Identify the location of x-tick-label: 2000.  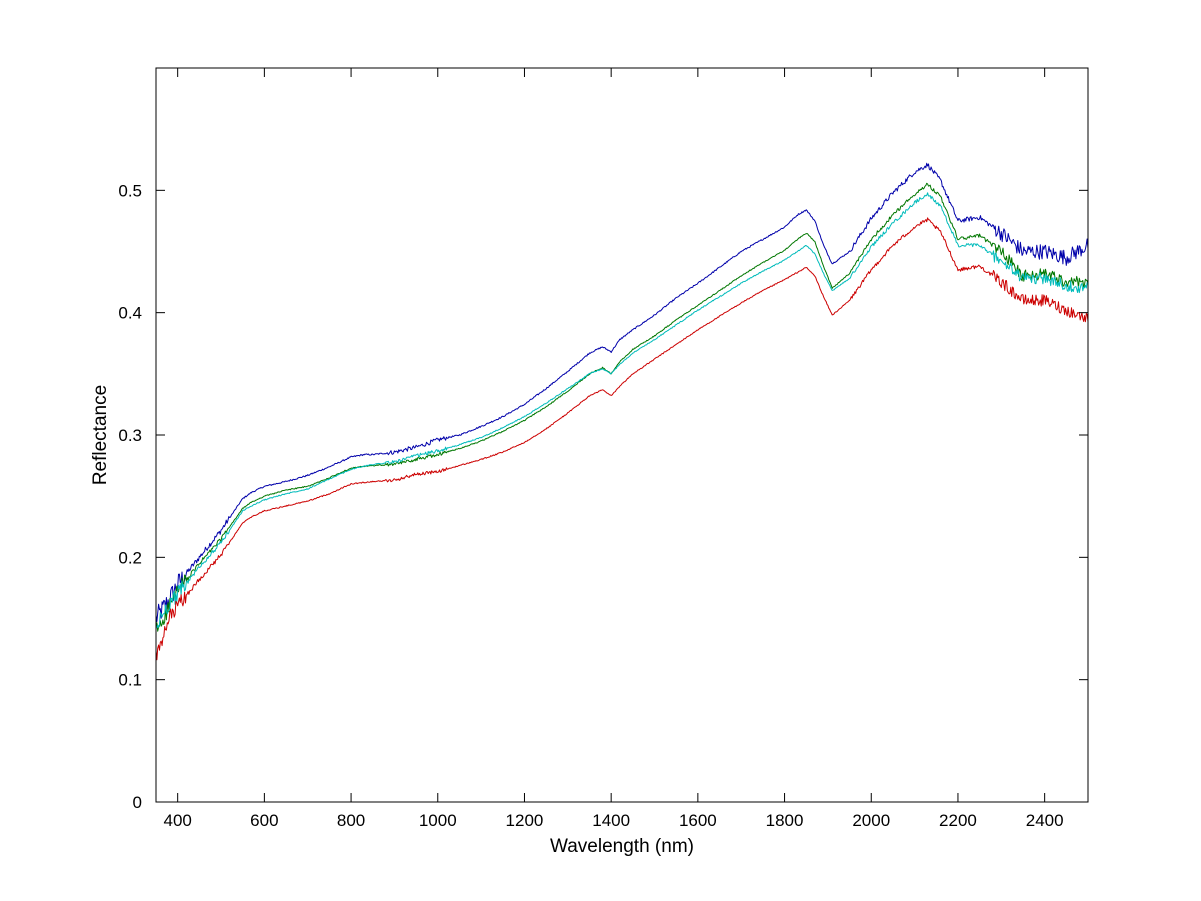
(871, 820).